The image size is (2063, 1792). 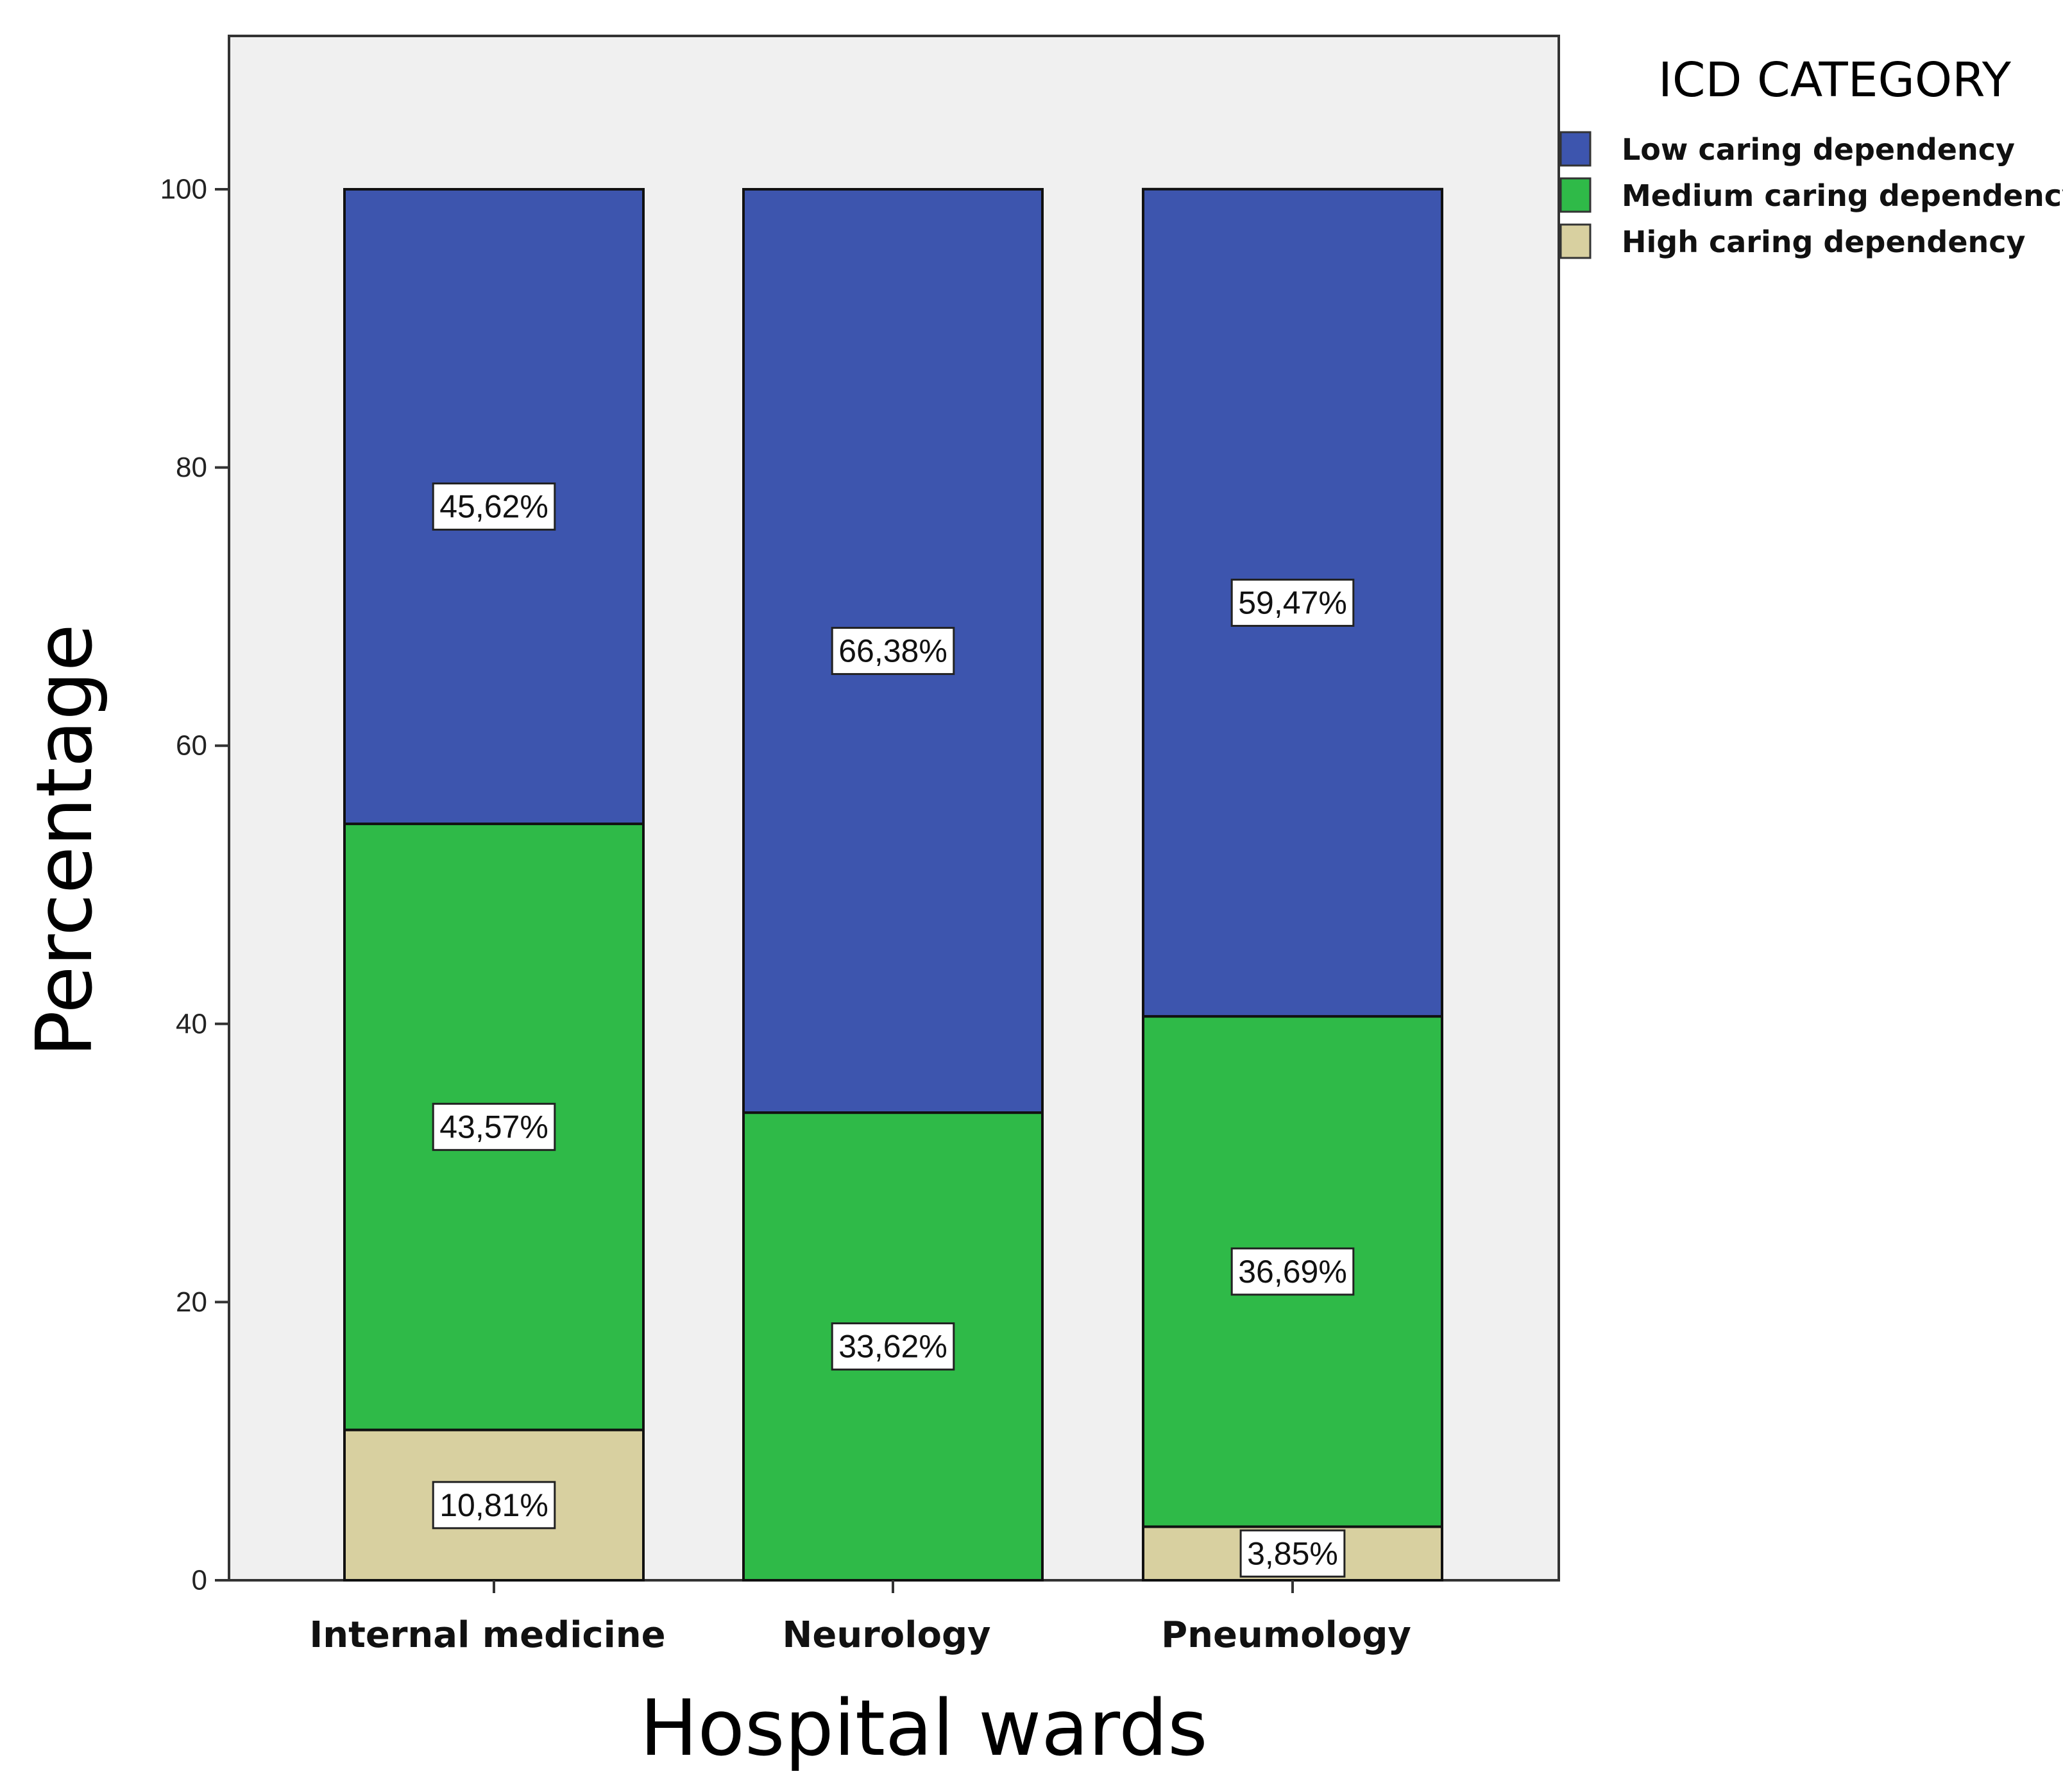 What do you see at coordinates (191, 1302) in the screenshot?
I see `y-tick-label: 20` at bounding box center [191, 1302].